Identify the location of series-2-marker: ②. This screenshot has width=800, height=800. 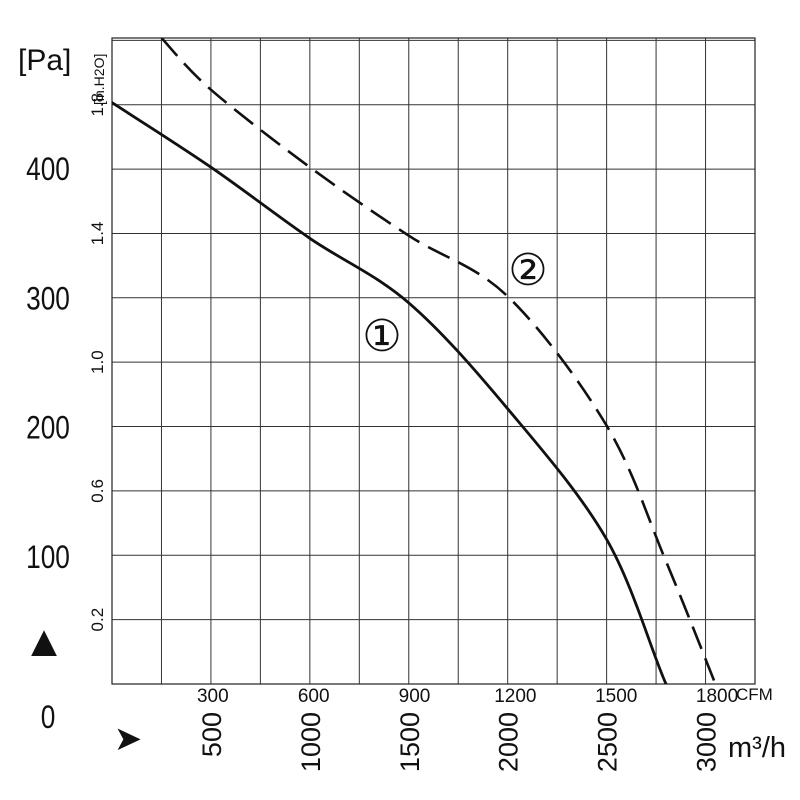
(527, 270).